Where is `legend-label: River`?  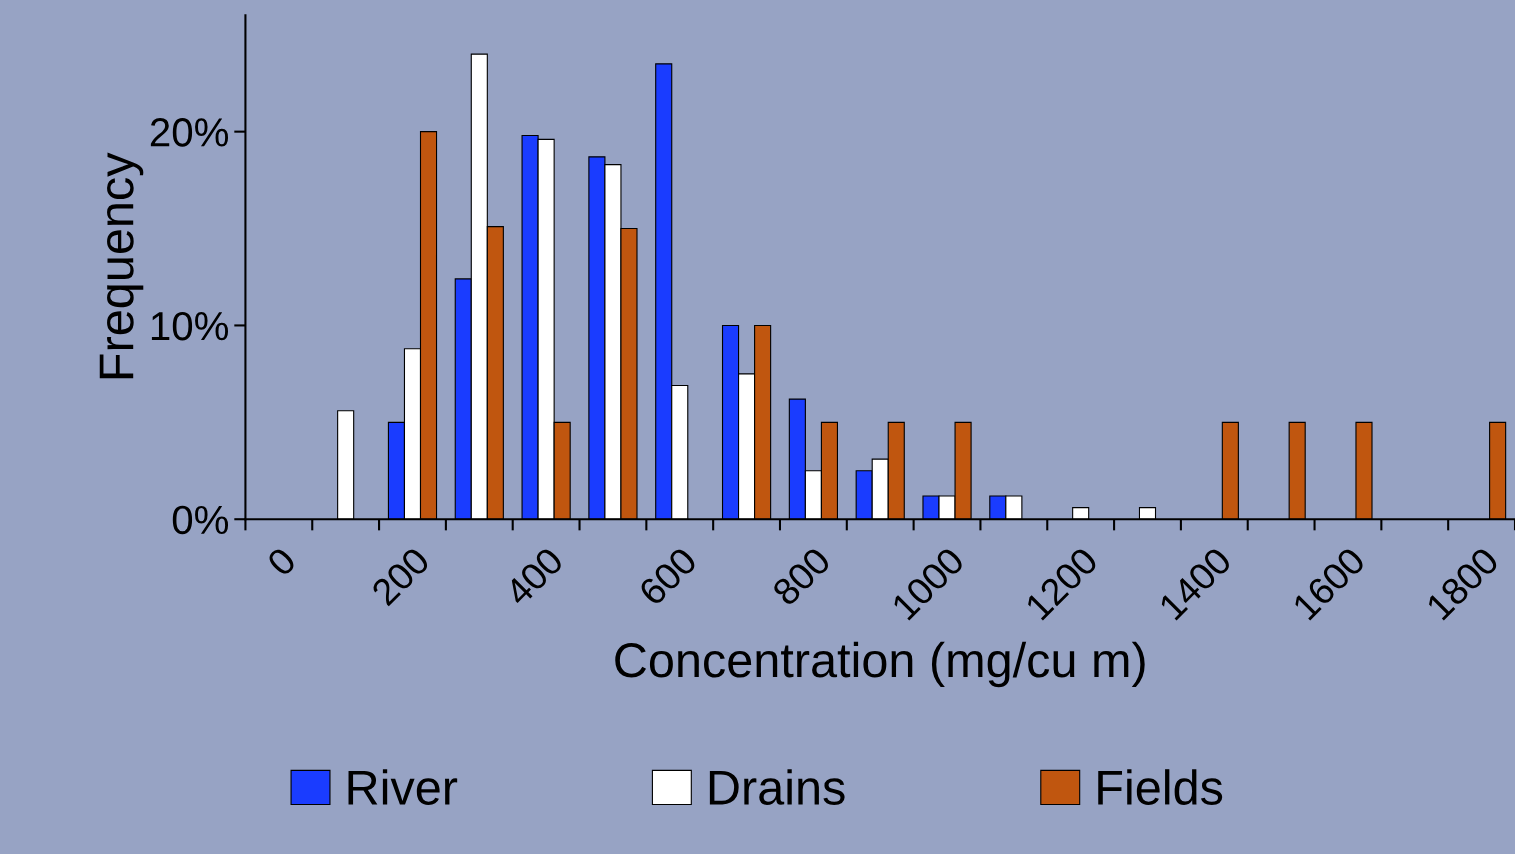
legend-label: River is located at coordinates (403, 787).